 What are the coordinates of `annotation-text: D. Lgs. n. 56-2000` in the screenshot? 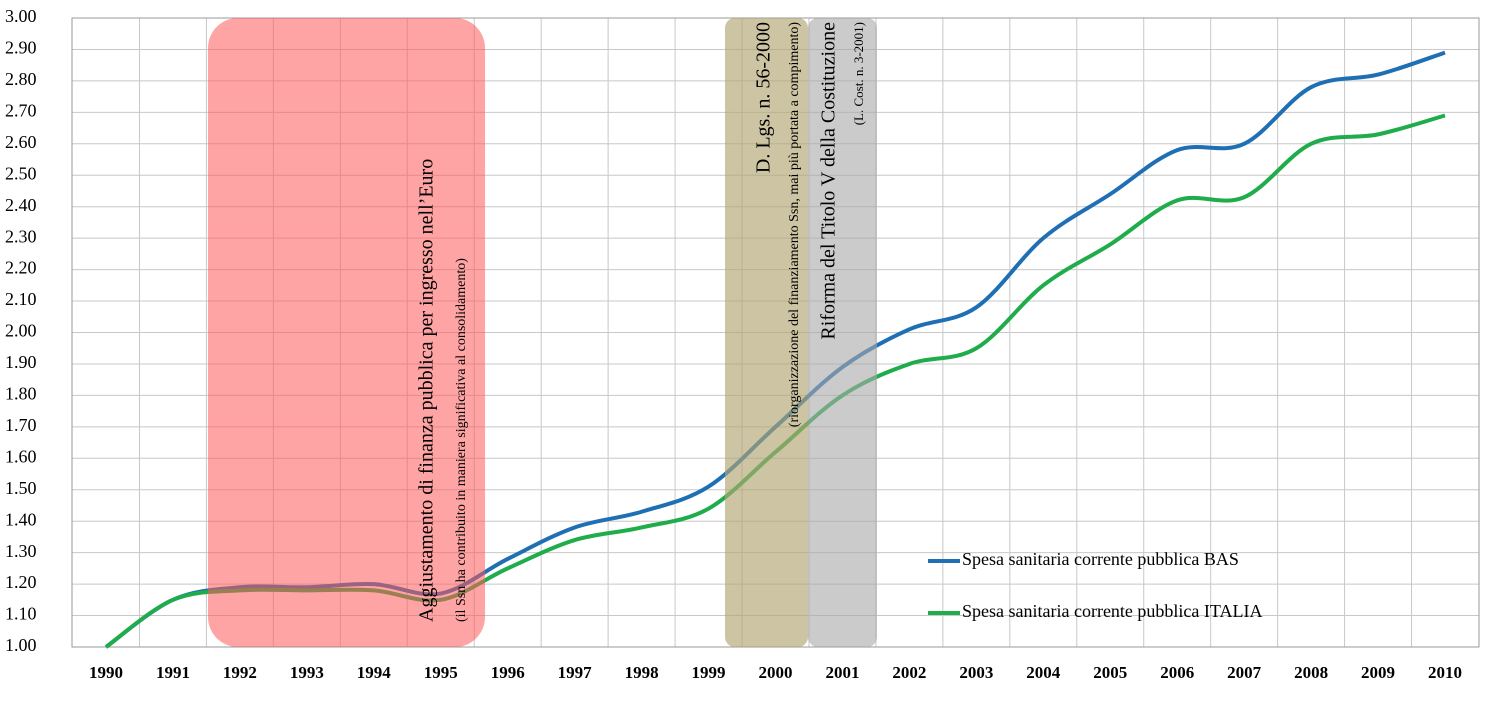 It's located at (764, 97).